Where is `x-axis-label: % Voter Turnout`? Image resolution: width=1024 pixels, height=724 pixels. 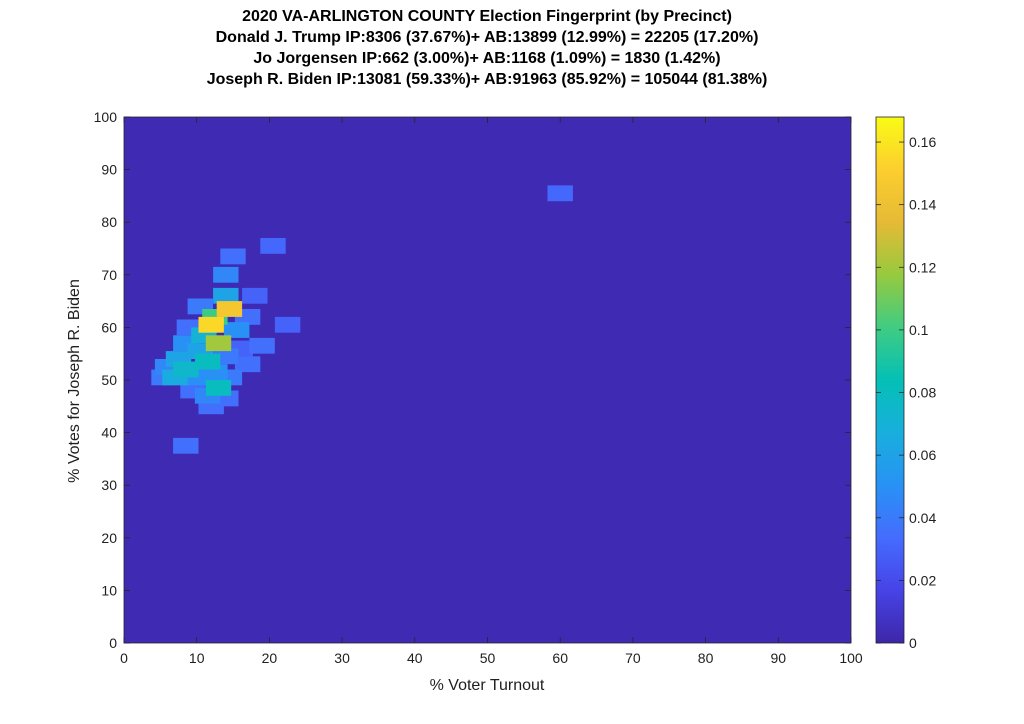 x-axis-label: % Voter Turnout is located at coordinates (487, 685).